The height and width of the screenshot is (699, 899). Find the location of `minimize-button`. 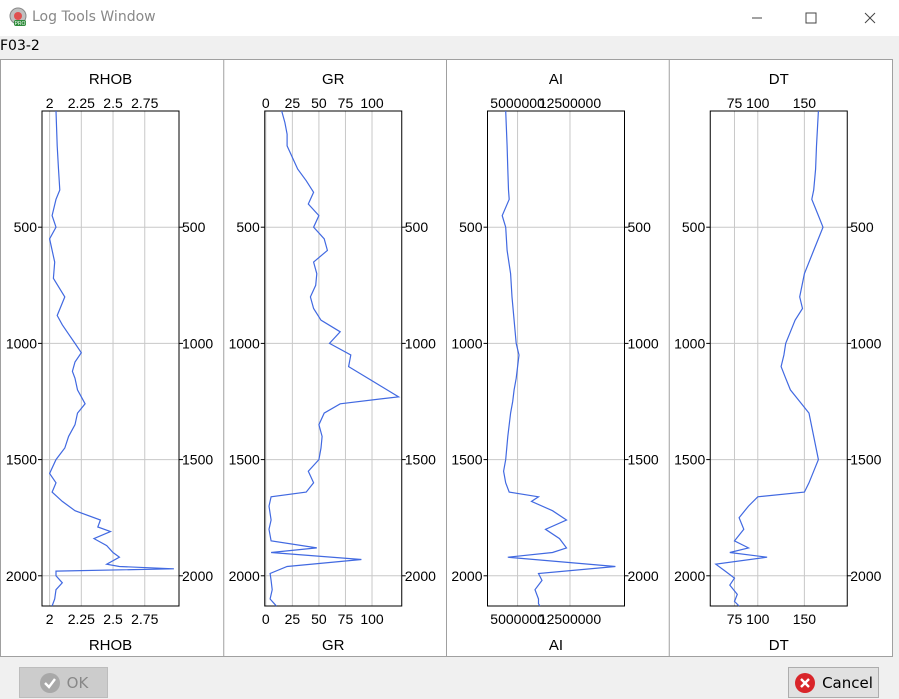

minimize-button is located at coordinates (757, 18).